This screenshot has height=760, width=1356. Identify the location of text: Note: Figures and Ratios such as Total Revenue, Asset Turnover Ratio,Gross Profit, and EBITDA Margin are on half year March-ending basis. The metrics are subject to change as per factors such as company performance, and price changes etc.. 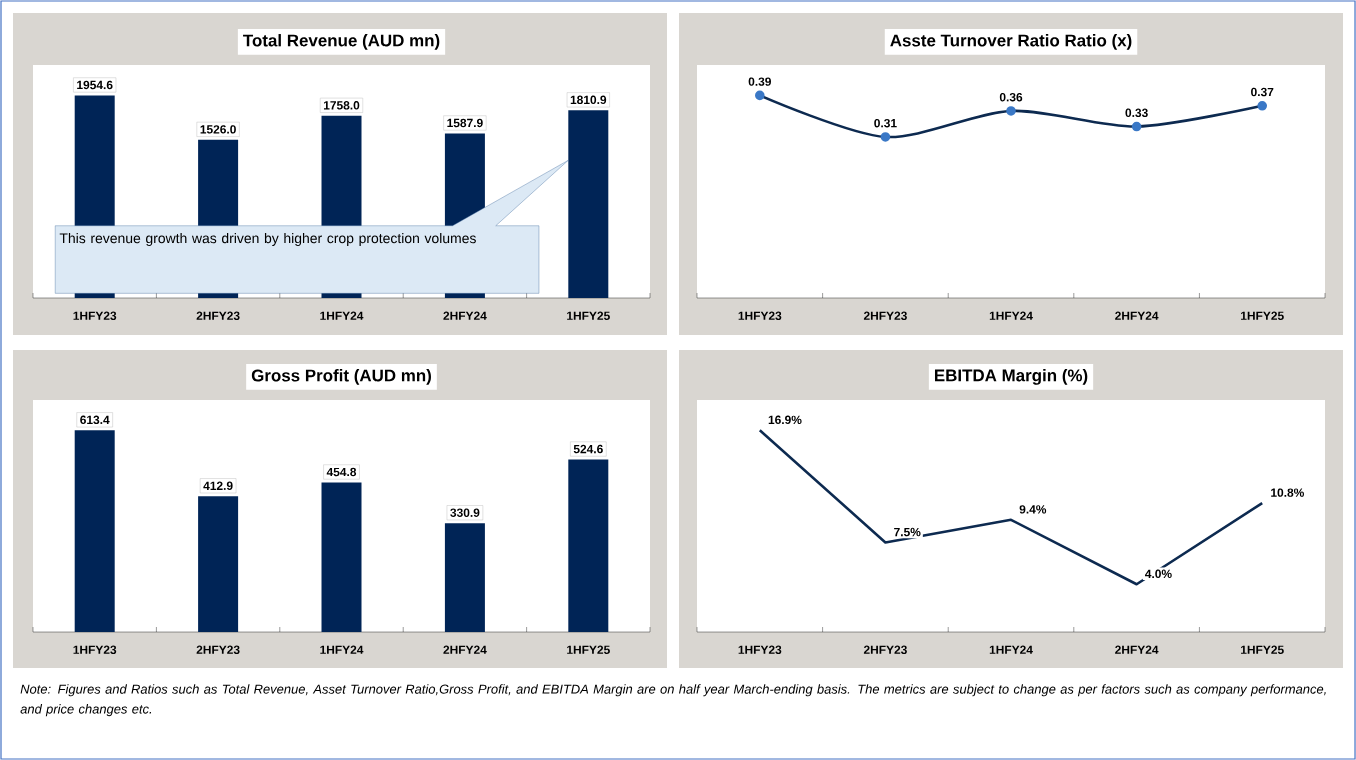
(673, 700).